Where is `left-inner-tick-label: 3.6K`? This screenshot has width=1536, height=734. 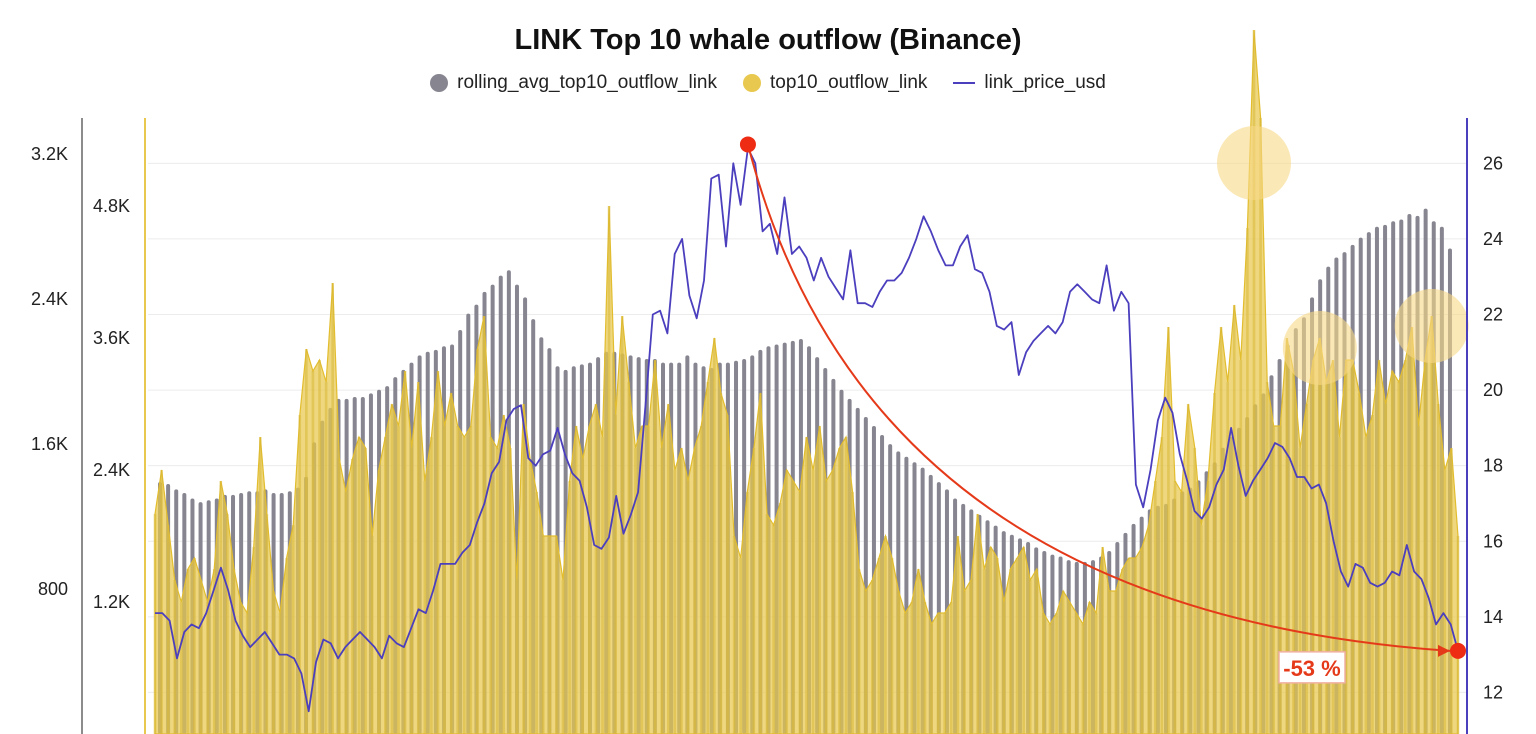
left-inner-tick-label: 3.6K is located at coordinates (111, 338).